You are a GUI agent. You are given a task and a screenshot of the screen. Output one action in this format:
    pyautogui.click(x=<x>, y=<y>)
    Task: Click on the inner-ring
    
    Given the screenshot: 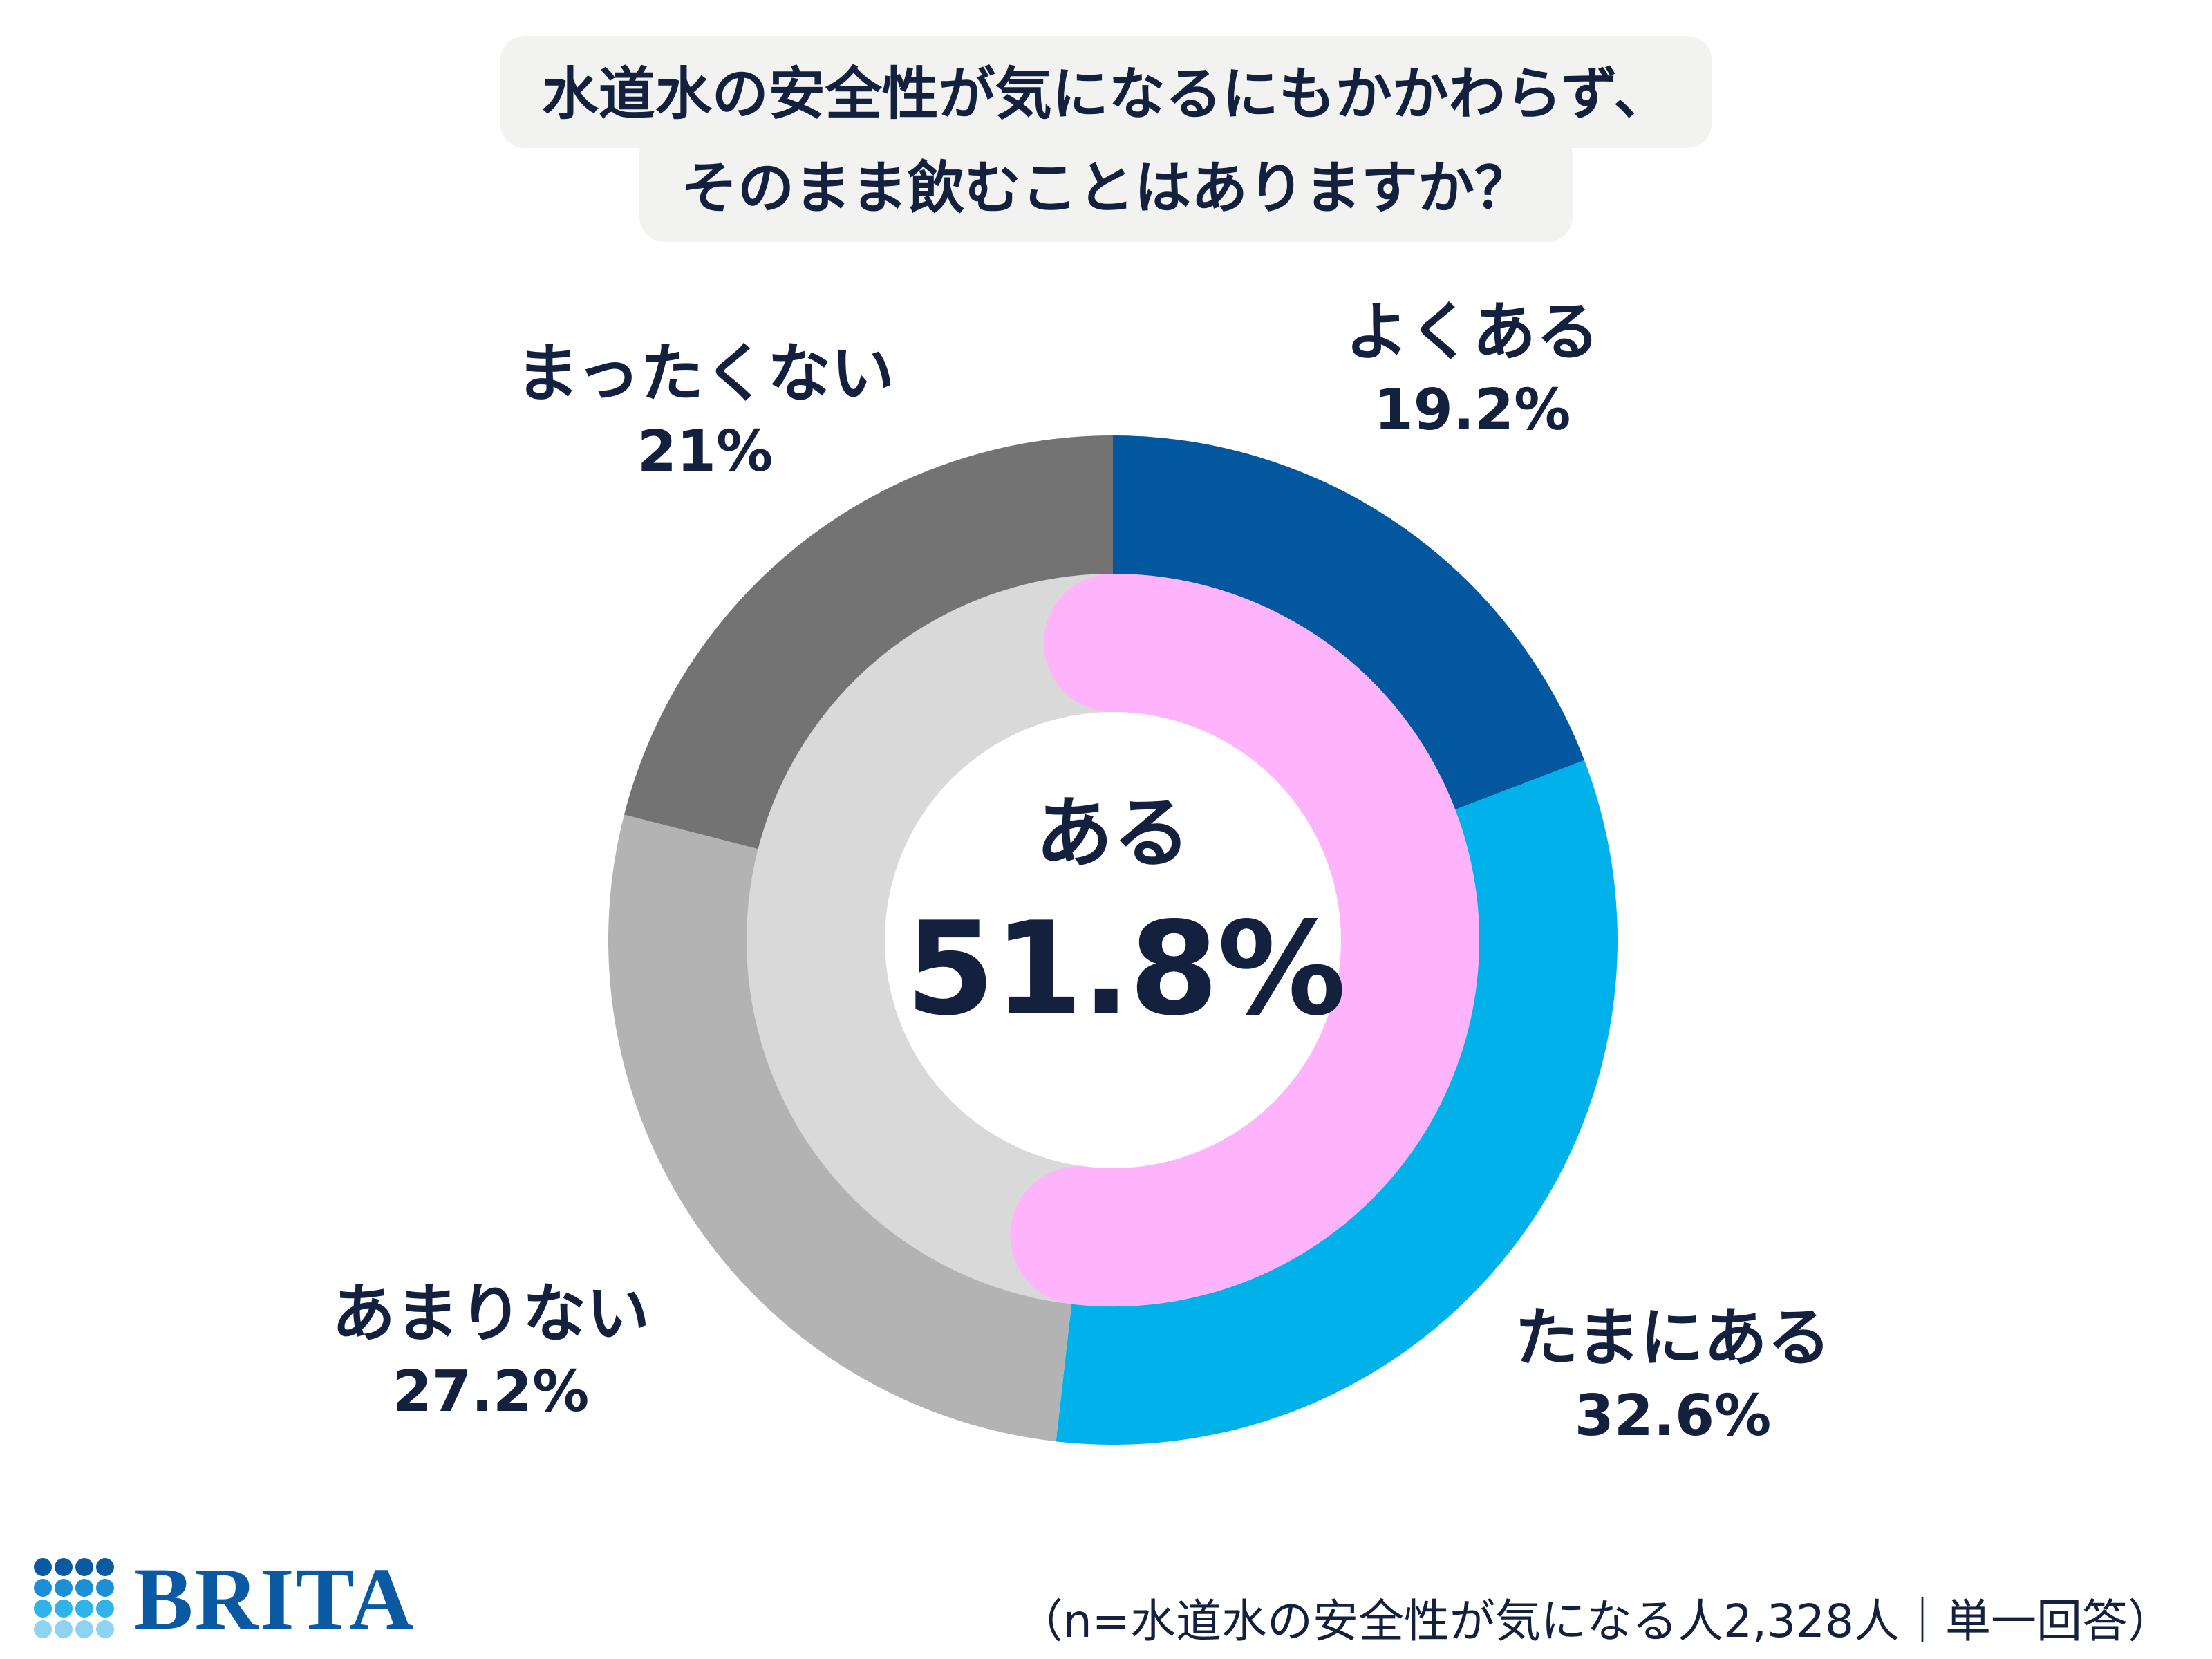 What is the action you would take?
    pyautogui.click(x=1245, y=940)
    